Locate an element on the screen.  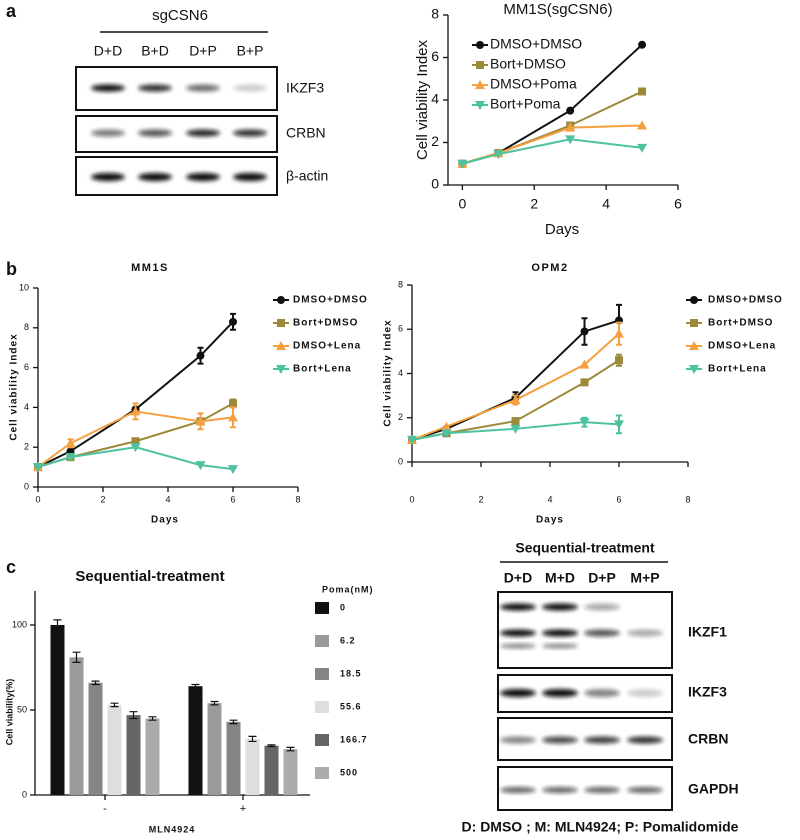
protein-label: CRBN is located at coordinates (306, 133).